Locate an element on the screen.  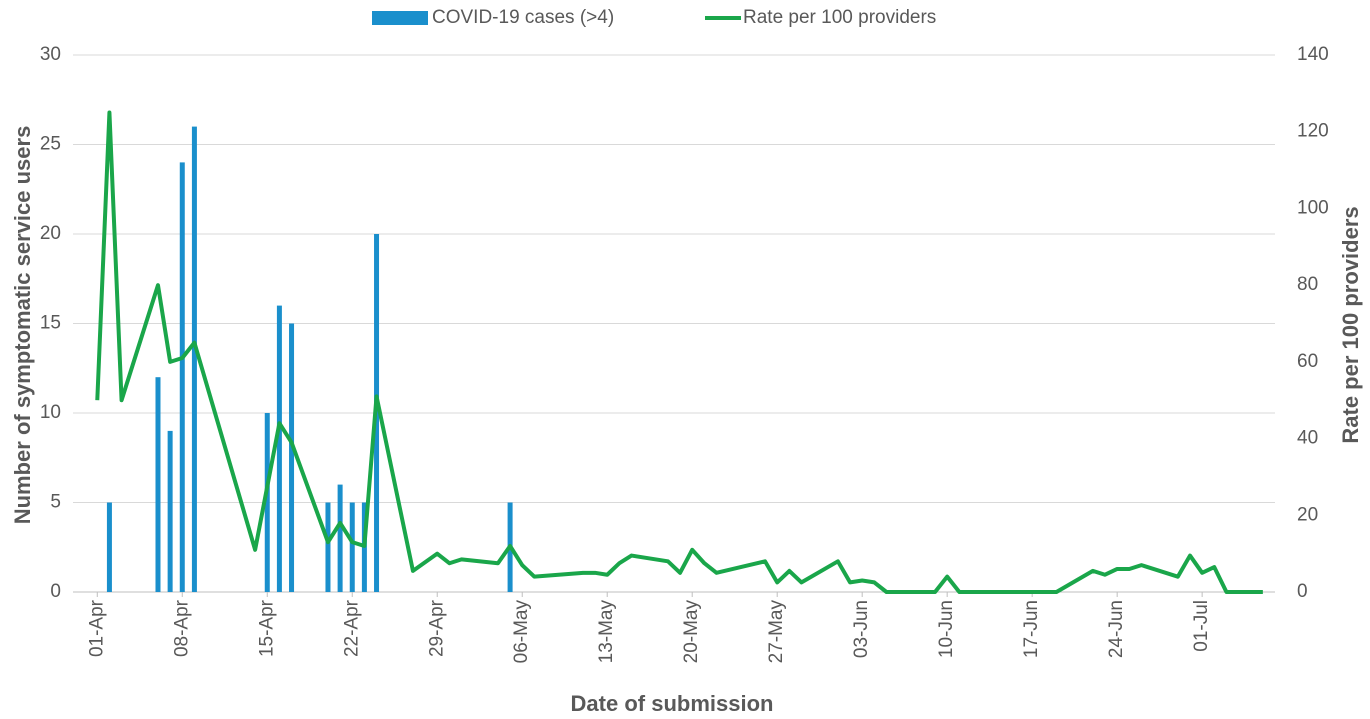
x-tick-label: 24-Jun is located at coordinates (1116, 629).